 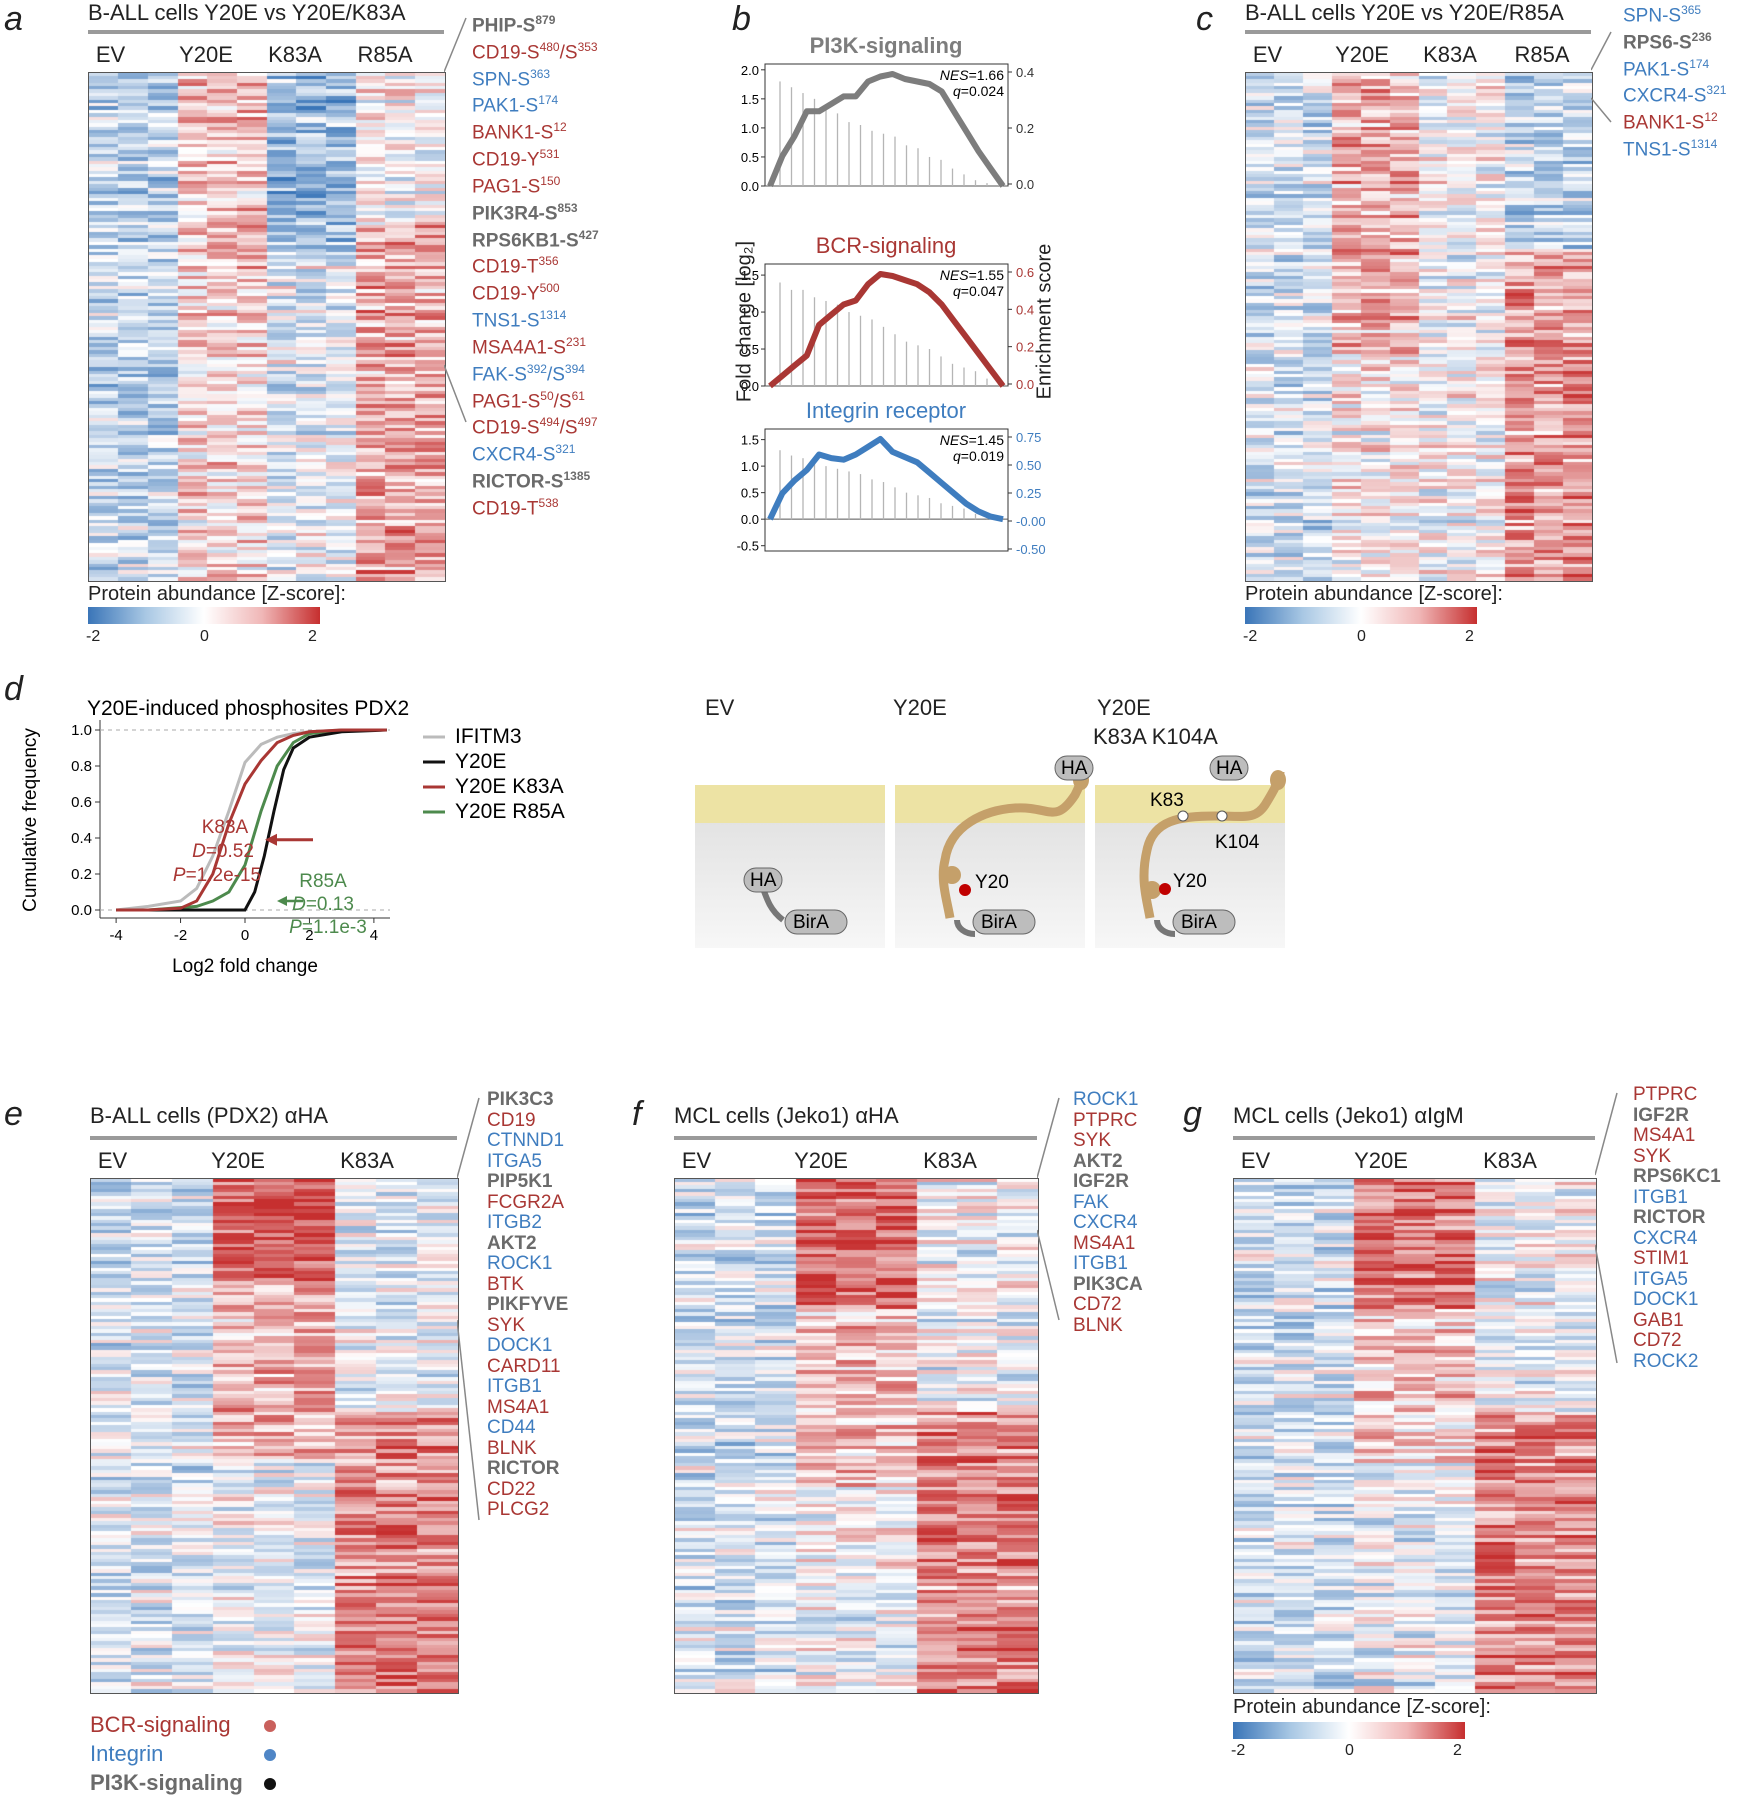 What do you see at coordinates (954, 440) in the screenshot?
I see `nes-prefix: NES` at bounding box center [954, 440].